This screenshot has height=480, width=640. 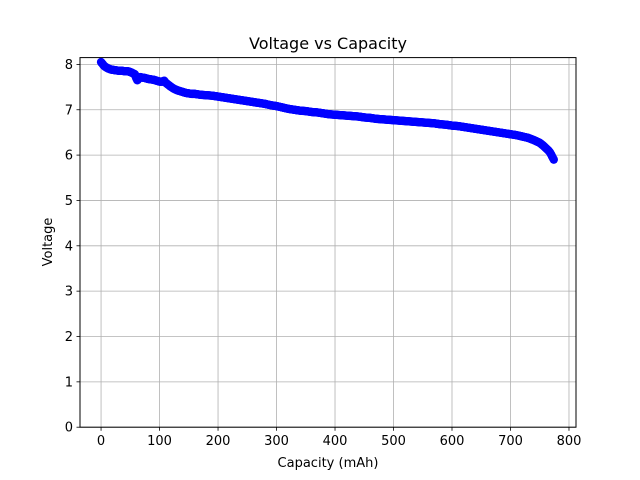 I want to click on y-axis-label: Voltage, so click(x=48, y=242).